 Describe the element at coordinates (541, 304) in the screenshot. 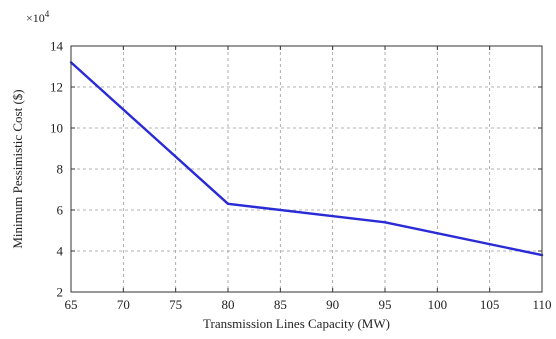

I see `x-tick-label: 110` at that location.